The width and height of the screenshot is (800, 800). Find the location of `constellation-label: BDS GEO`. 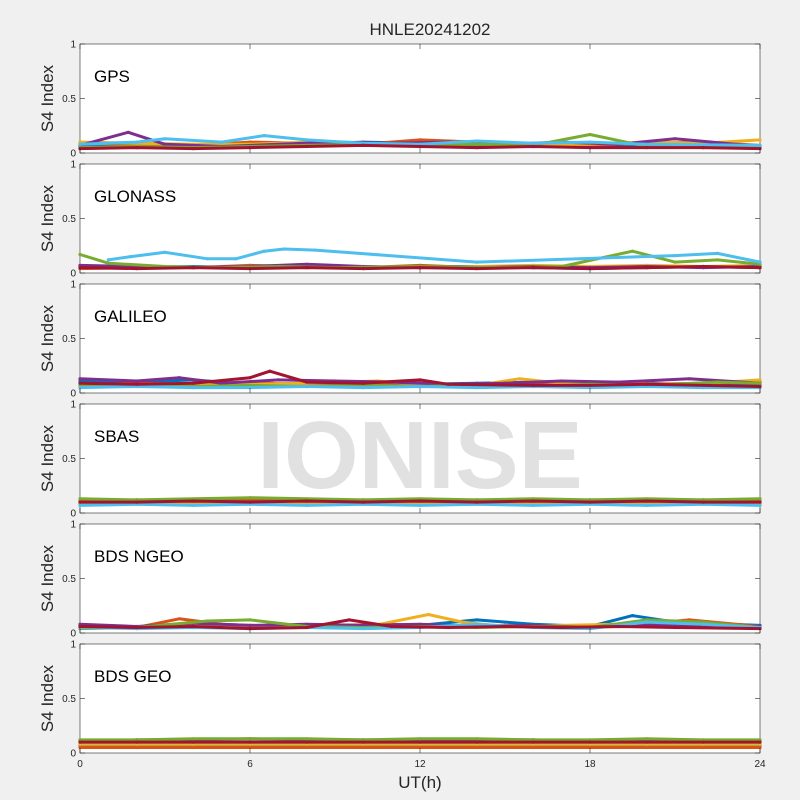

constellation-label: BDS GEO is located at coordinates (132, 676).